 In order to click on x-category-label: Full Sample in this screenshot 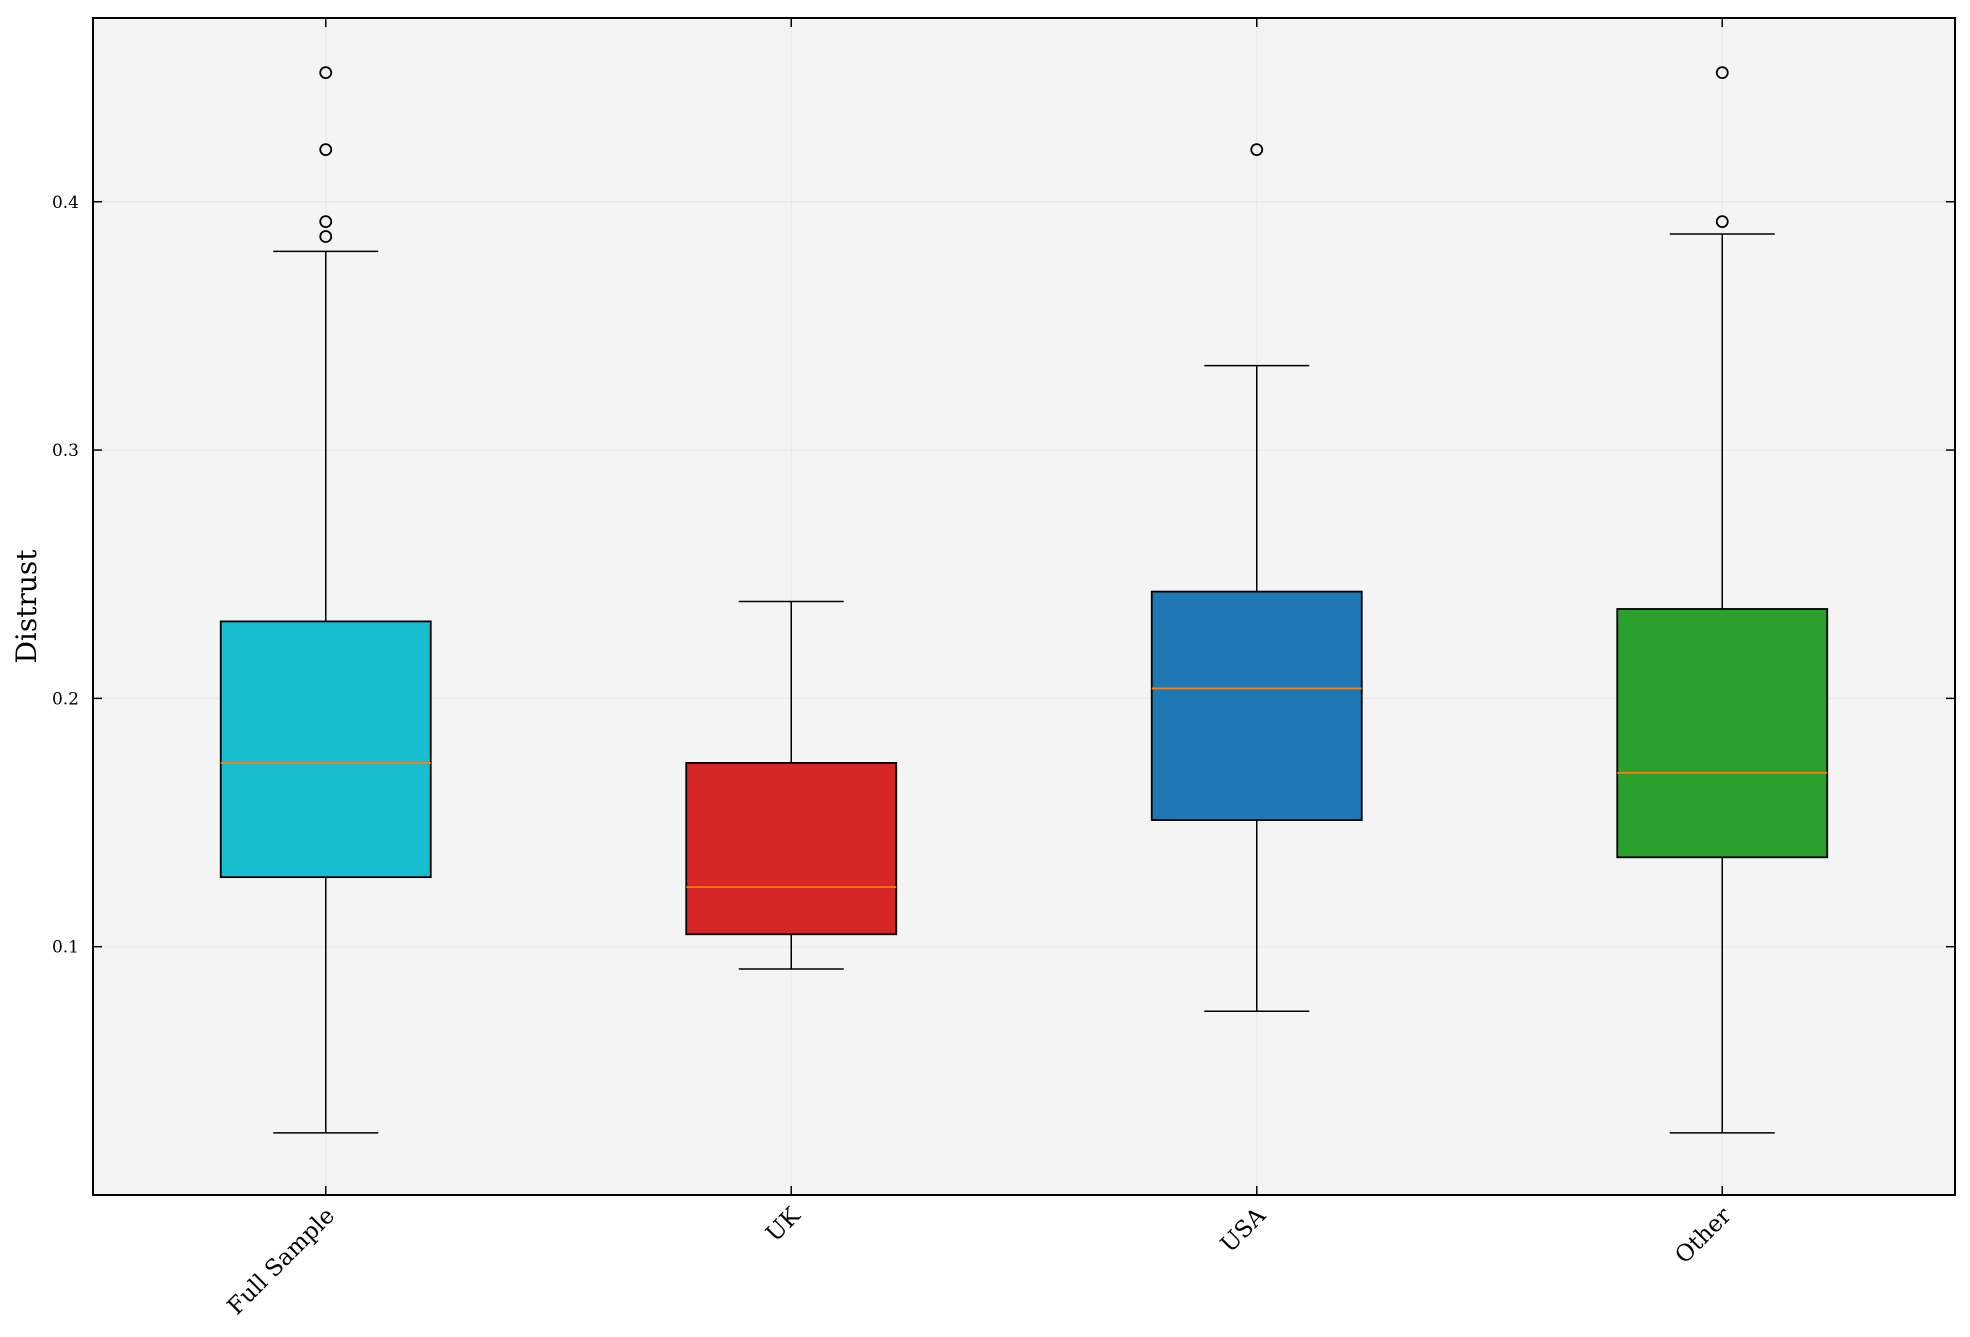, I will do `click(281, 1261)`.